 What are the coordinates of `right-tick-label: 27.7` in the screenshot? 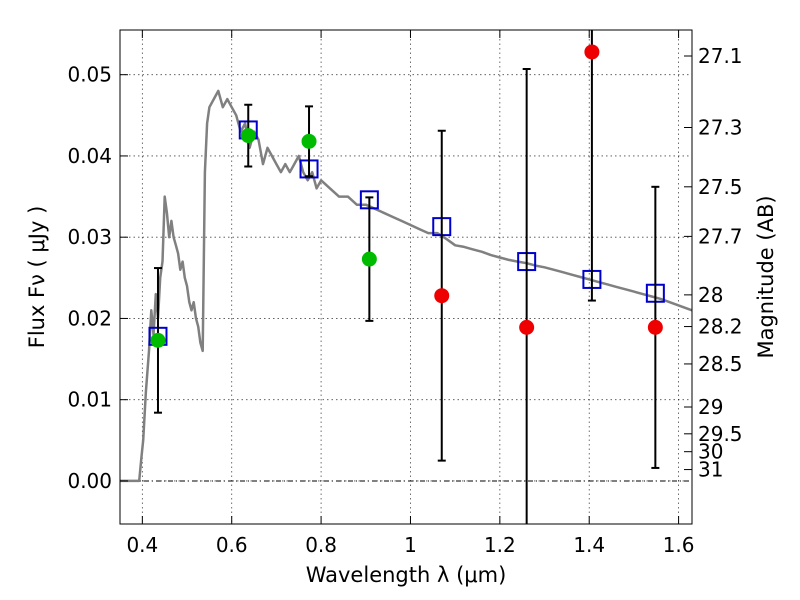 It's located at (720, 236).